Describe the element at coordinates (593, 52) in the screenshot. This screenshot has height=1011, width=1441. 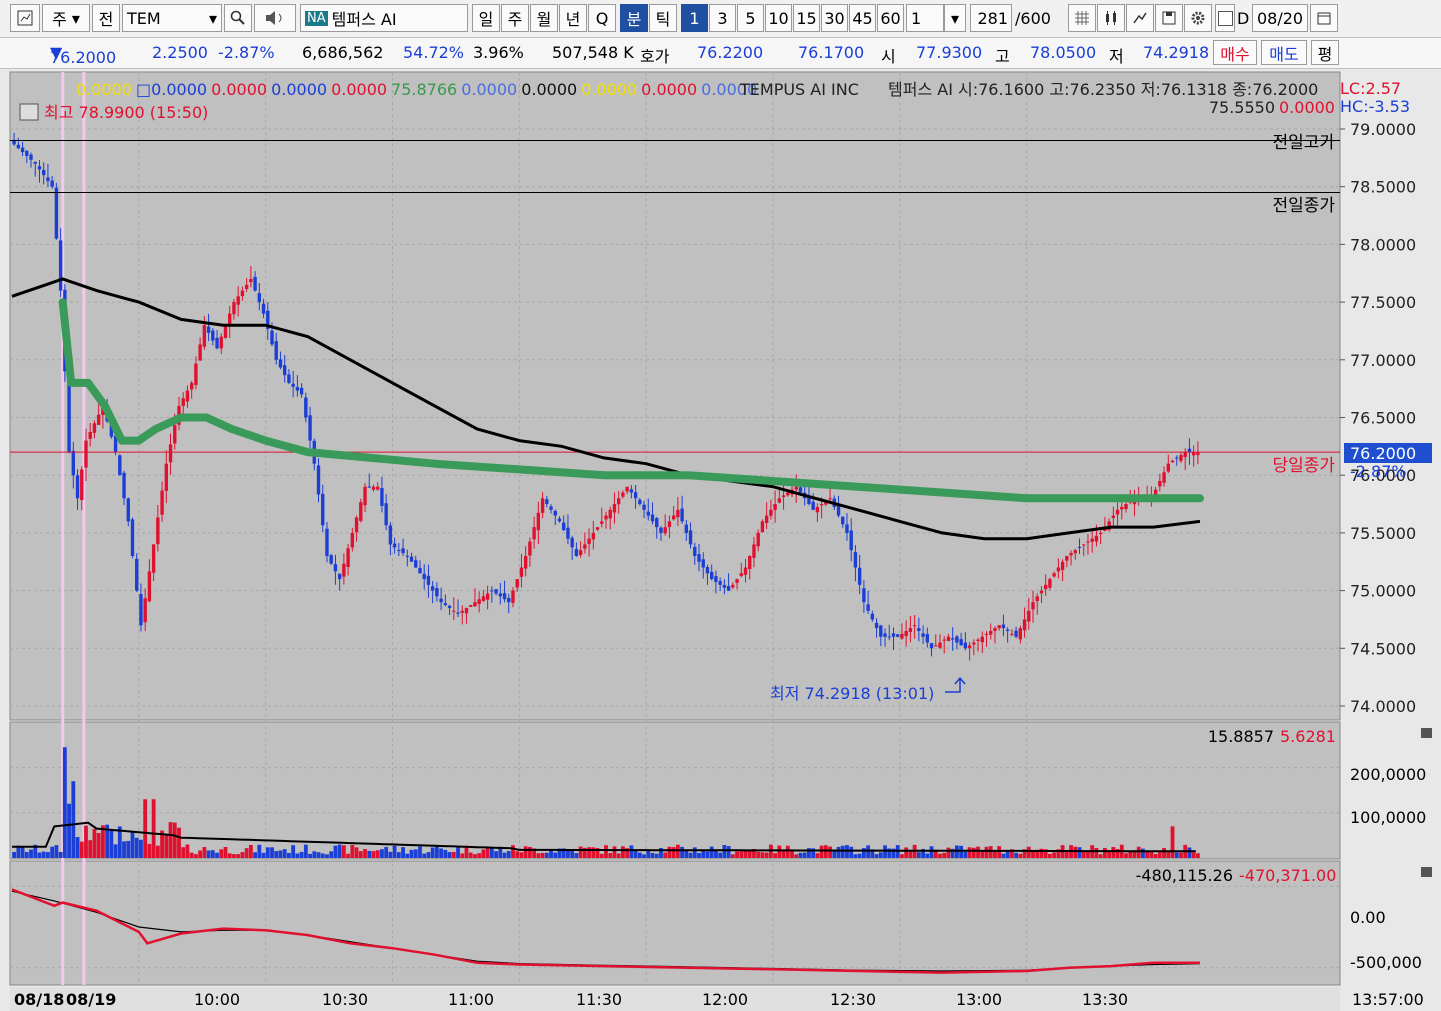
I see `trade-amount: 507,548 K` at that location.